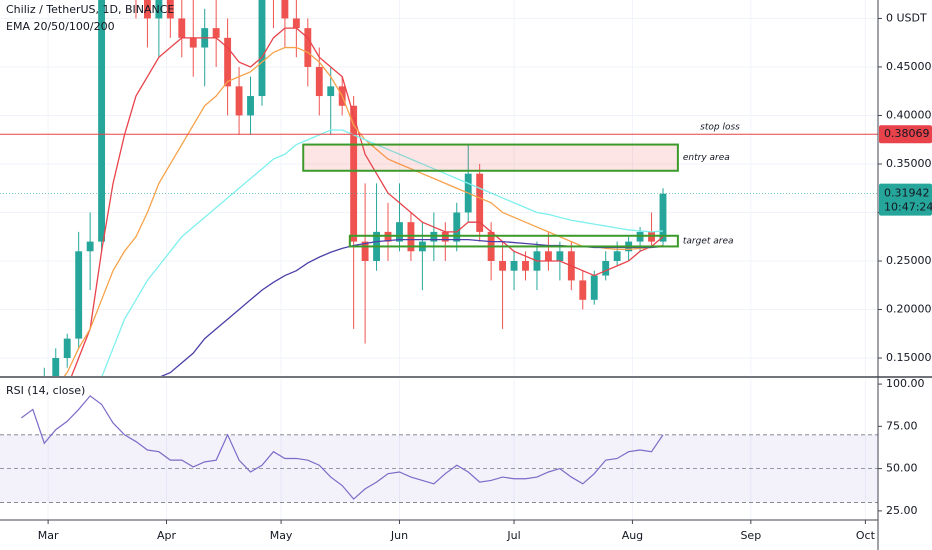 The height and width of the screenshot is (550, 932). What do you see at coordinates (513, 535) in the screenshot?
I see `x-tick-label: Jul` at bounding box center [513, 535].